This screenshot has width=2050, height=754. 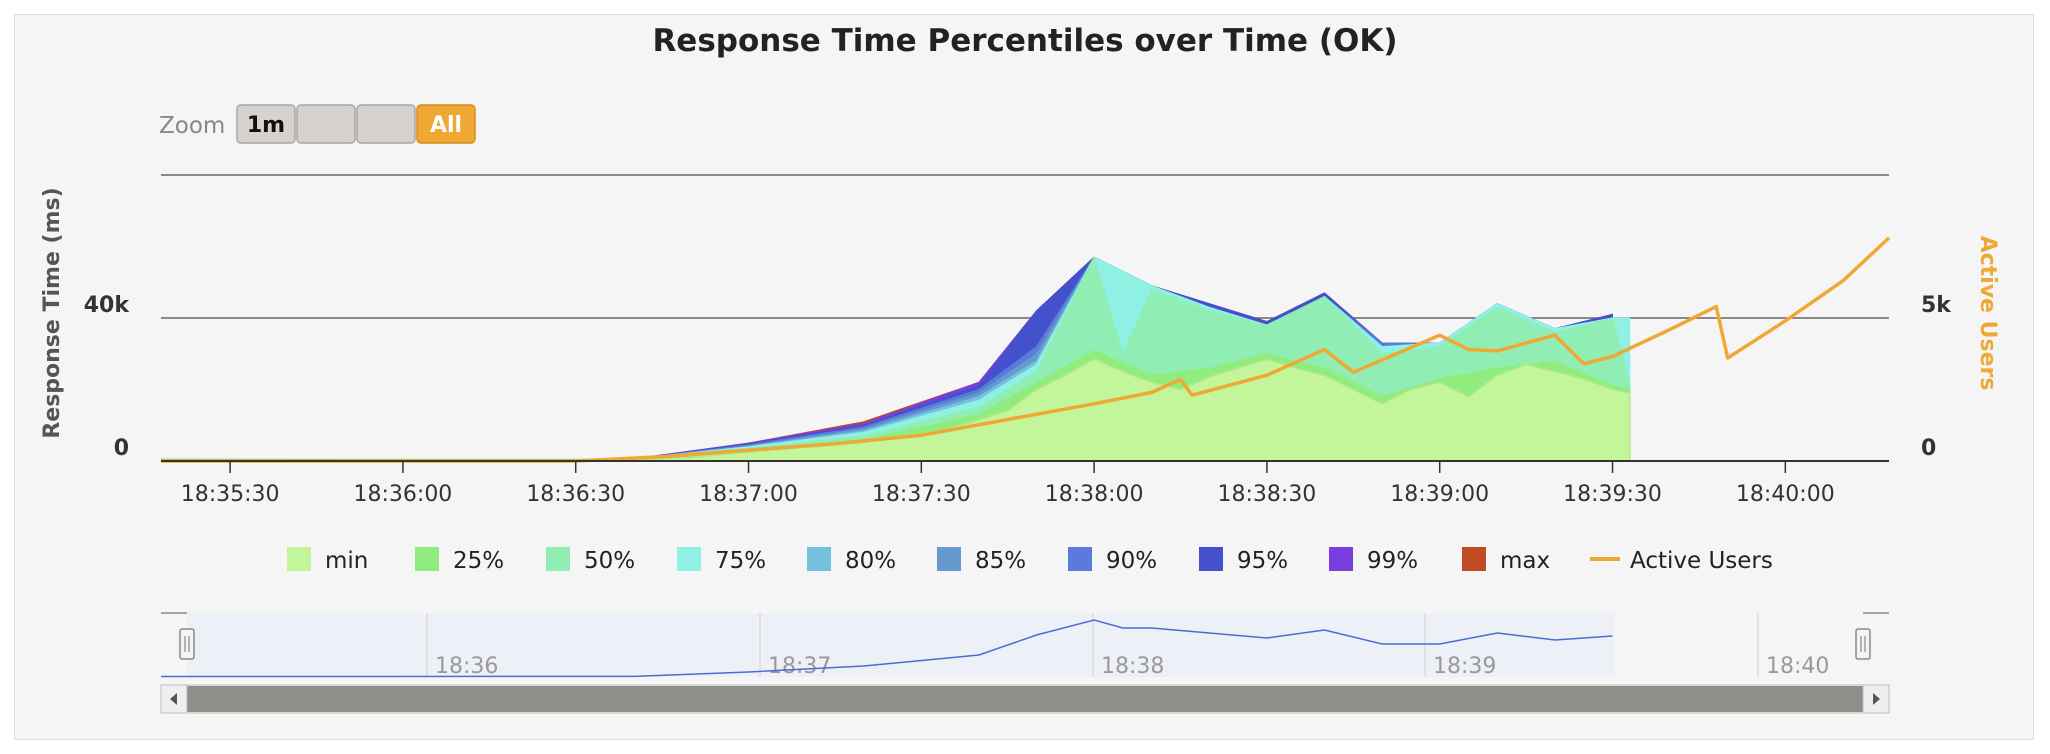 I want to click on x-tick-label: 18:36:30, so click(x=575, y=494).